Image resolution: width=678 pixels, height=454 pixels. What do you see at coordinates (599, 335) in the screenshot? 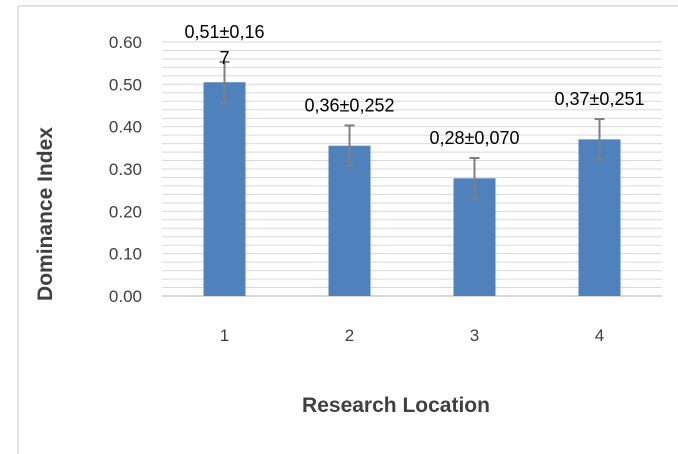
I see `x-tick-label: 4` at bounding box center [599, 335].